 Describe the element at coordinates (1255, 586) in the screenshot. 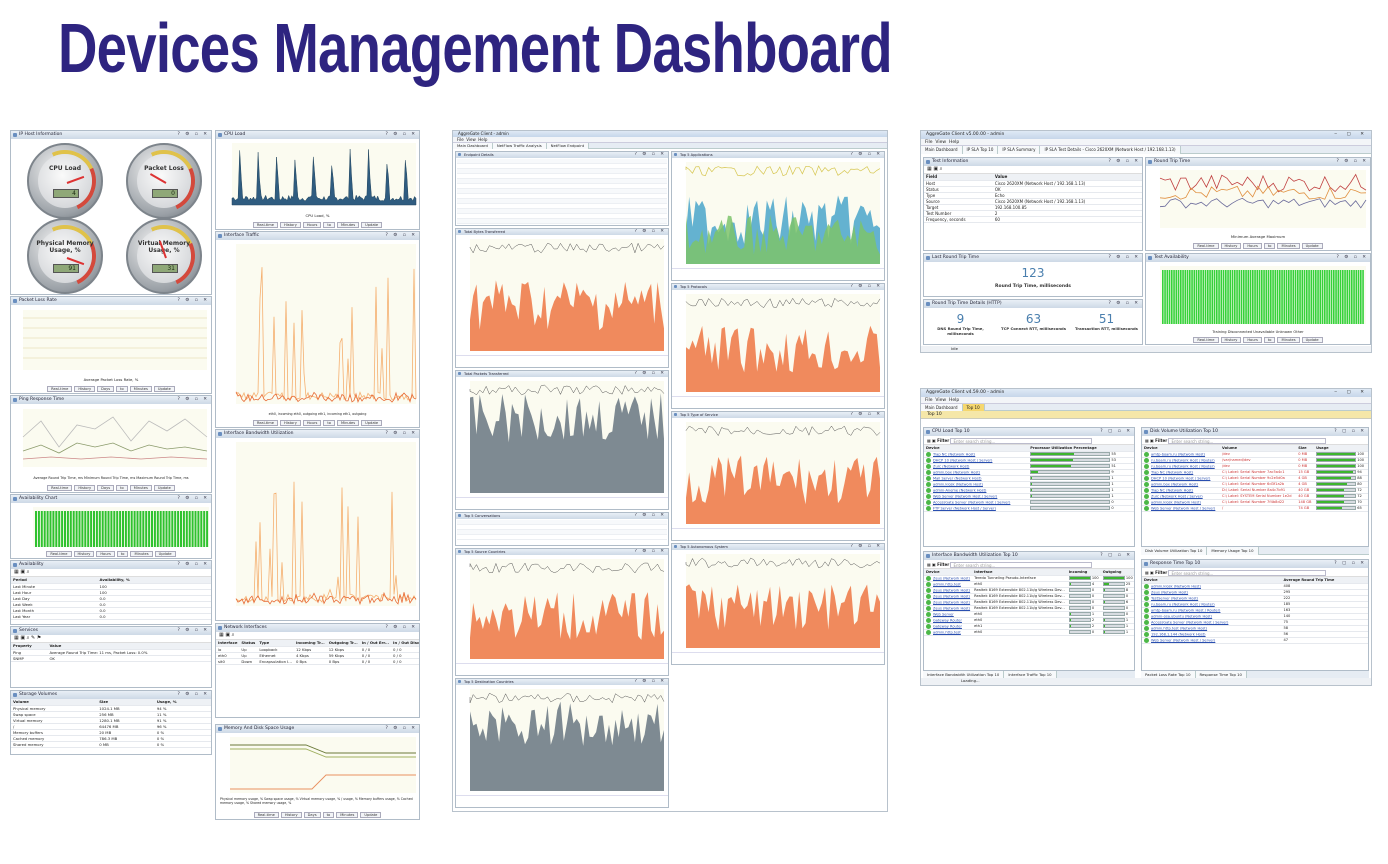

I see `table-row: admin.kiosk (Network Host) 408` at that location.